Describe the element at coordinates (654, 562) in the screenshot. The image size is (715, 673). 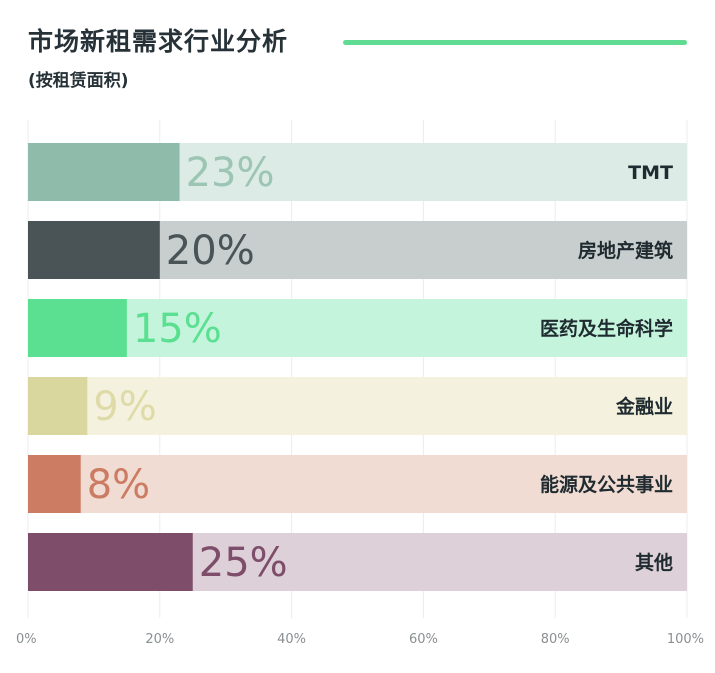
I see `category-label: 其他` at that location.